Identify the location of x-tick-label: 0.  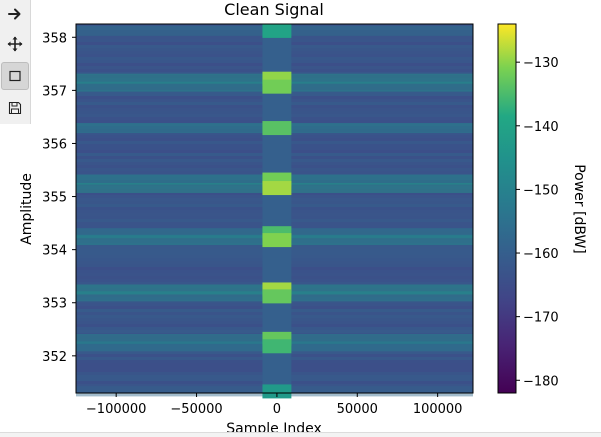
(277, 409).